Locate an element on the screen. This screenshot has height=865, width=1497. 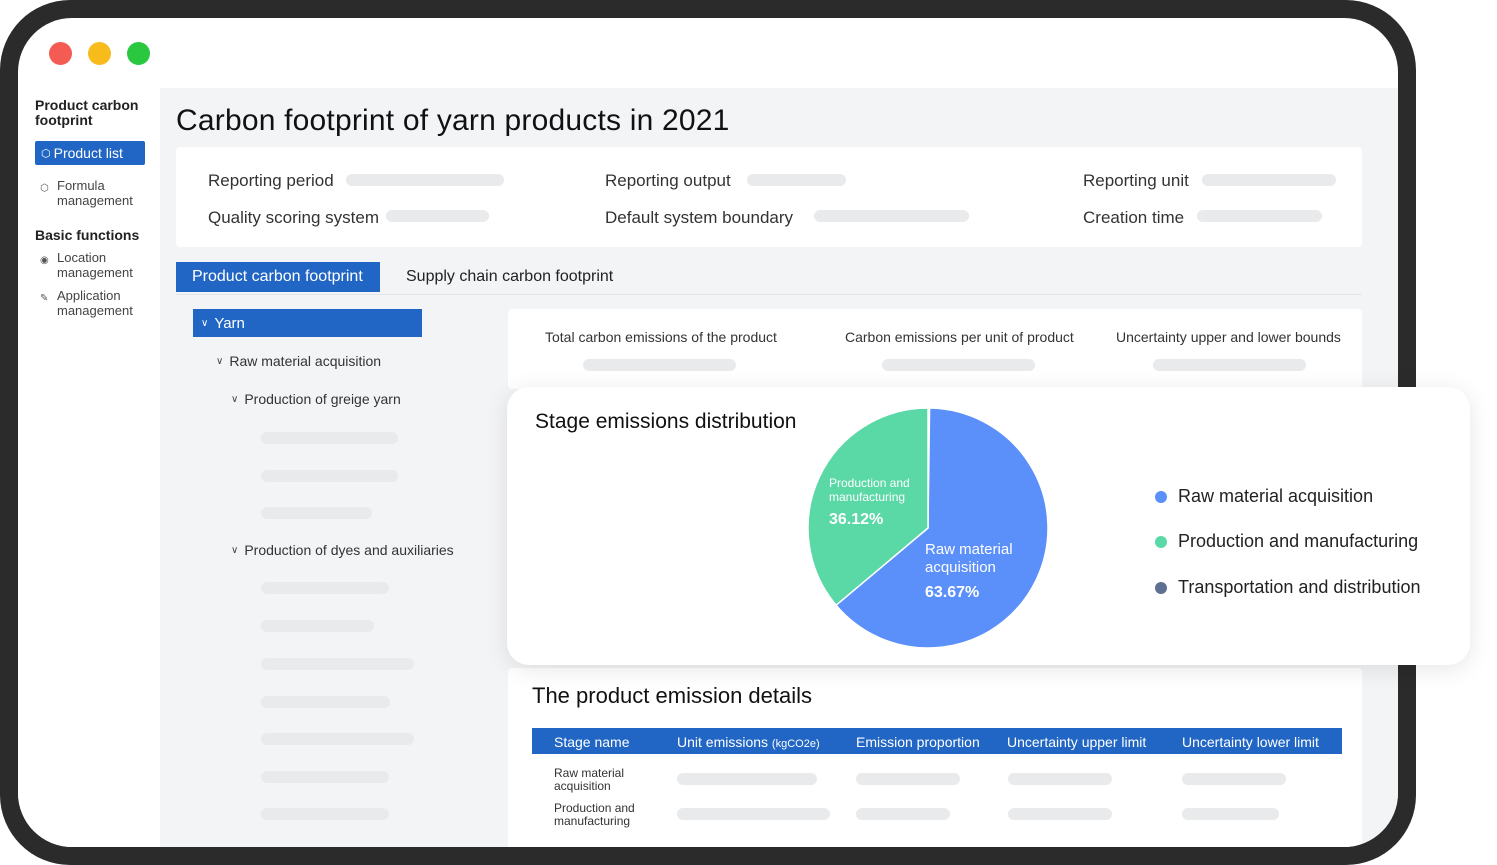
maximize-window-button is located at coordinates (138, 53).